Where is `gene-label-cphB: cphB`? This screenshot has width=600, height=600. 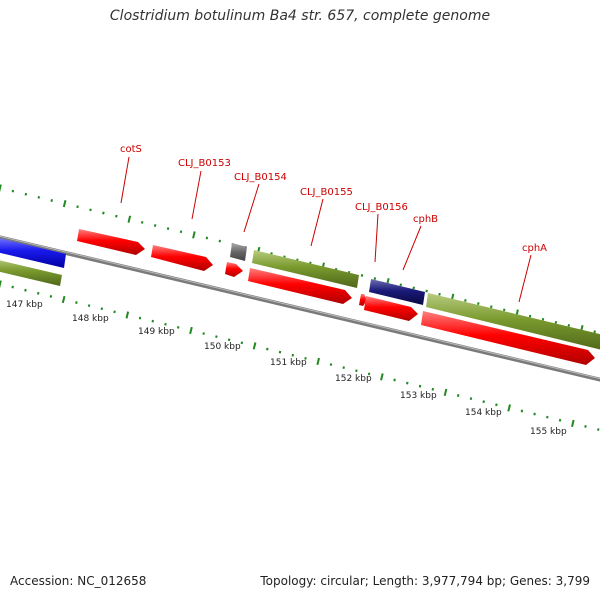 gene-label-cphB: cphB is located at coordinates (425, 219).